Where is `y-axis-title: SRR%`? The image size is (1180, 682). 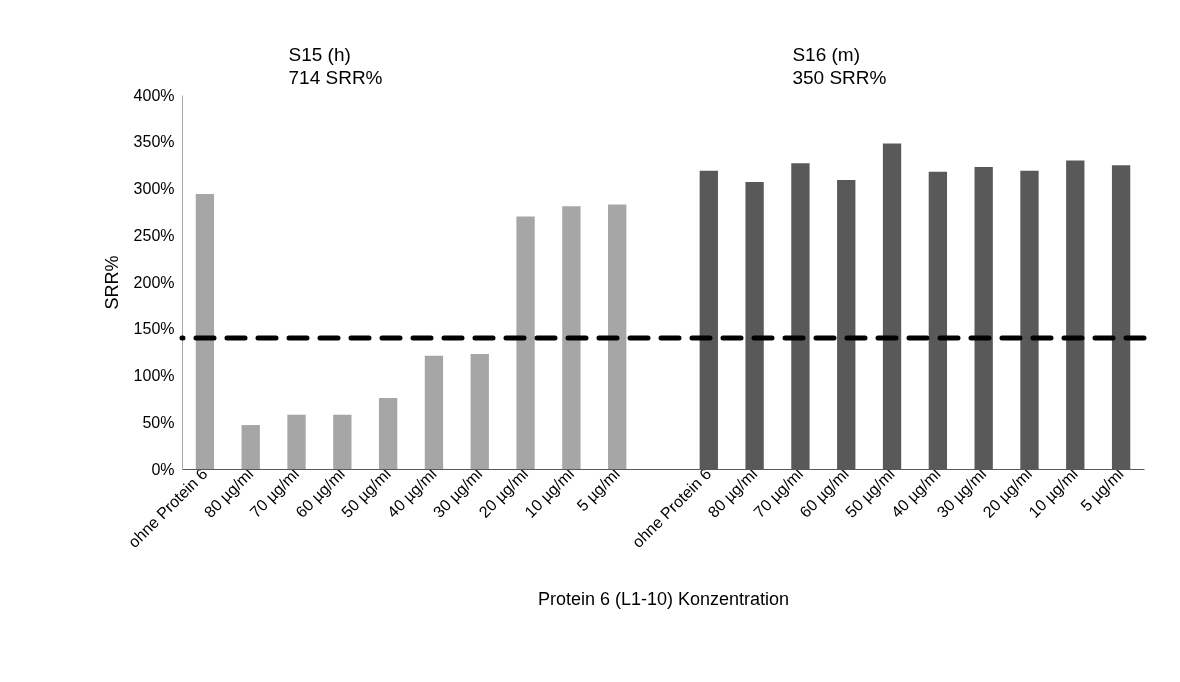 y-axis-title: SRR% is located at coordinates (111, 282).